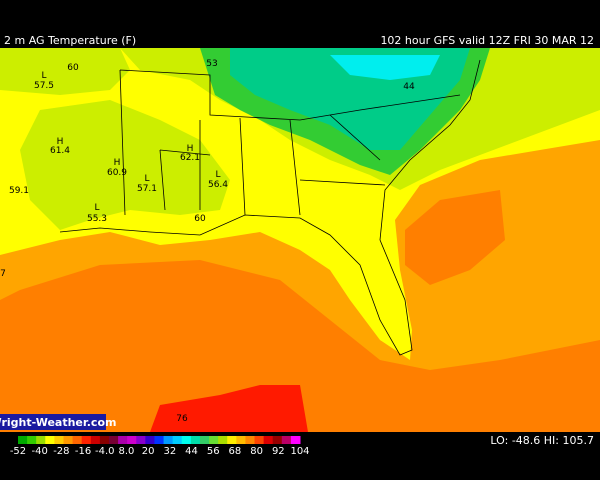 Image resolution: width=600 pixels, height=480 pixels. What do you see at coordinates (60, 151) in the screenshot?
I see `map-value: 61.4` at bounding box center [60, 151].